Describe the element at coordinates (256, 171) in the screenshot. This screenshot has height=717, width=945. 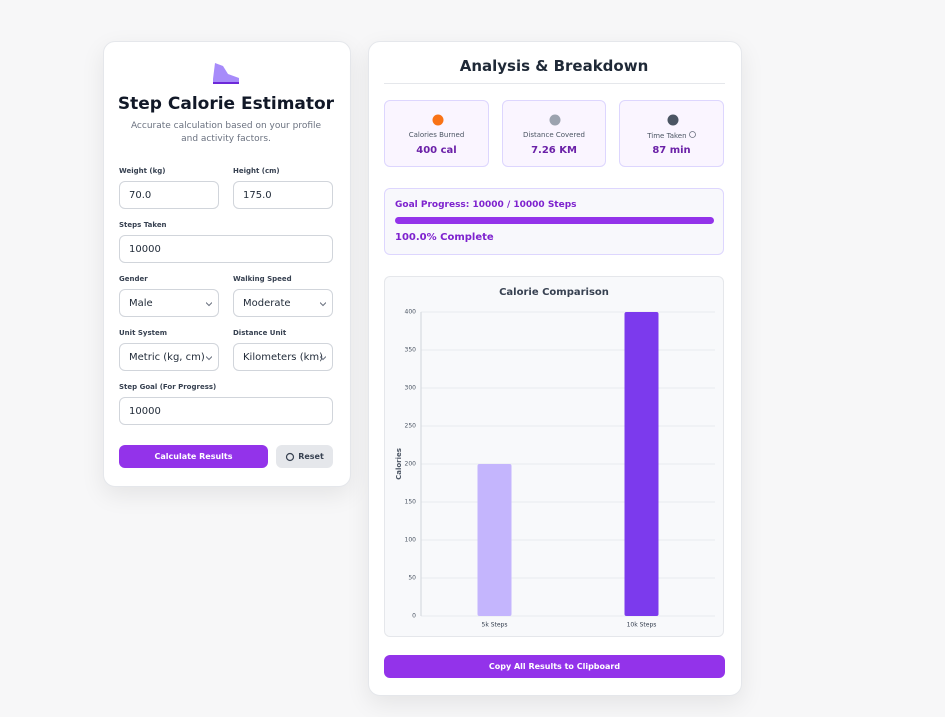
I see `field-label: Height (cm)` at that location.